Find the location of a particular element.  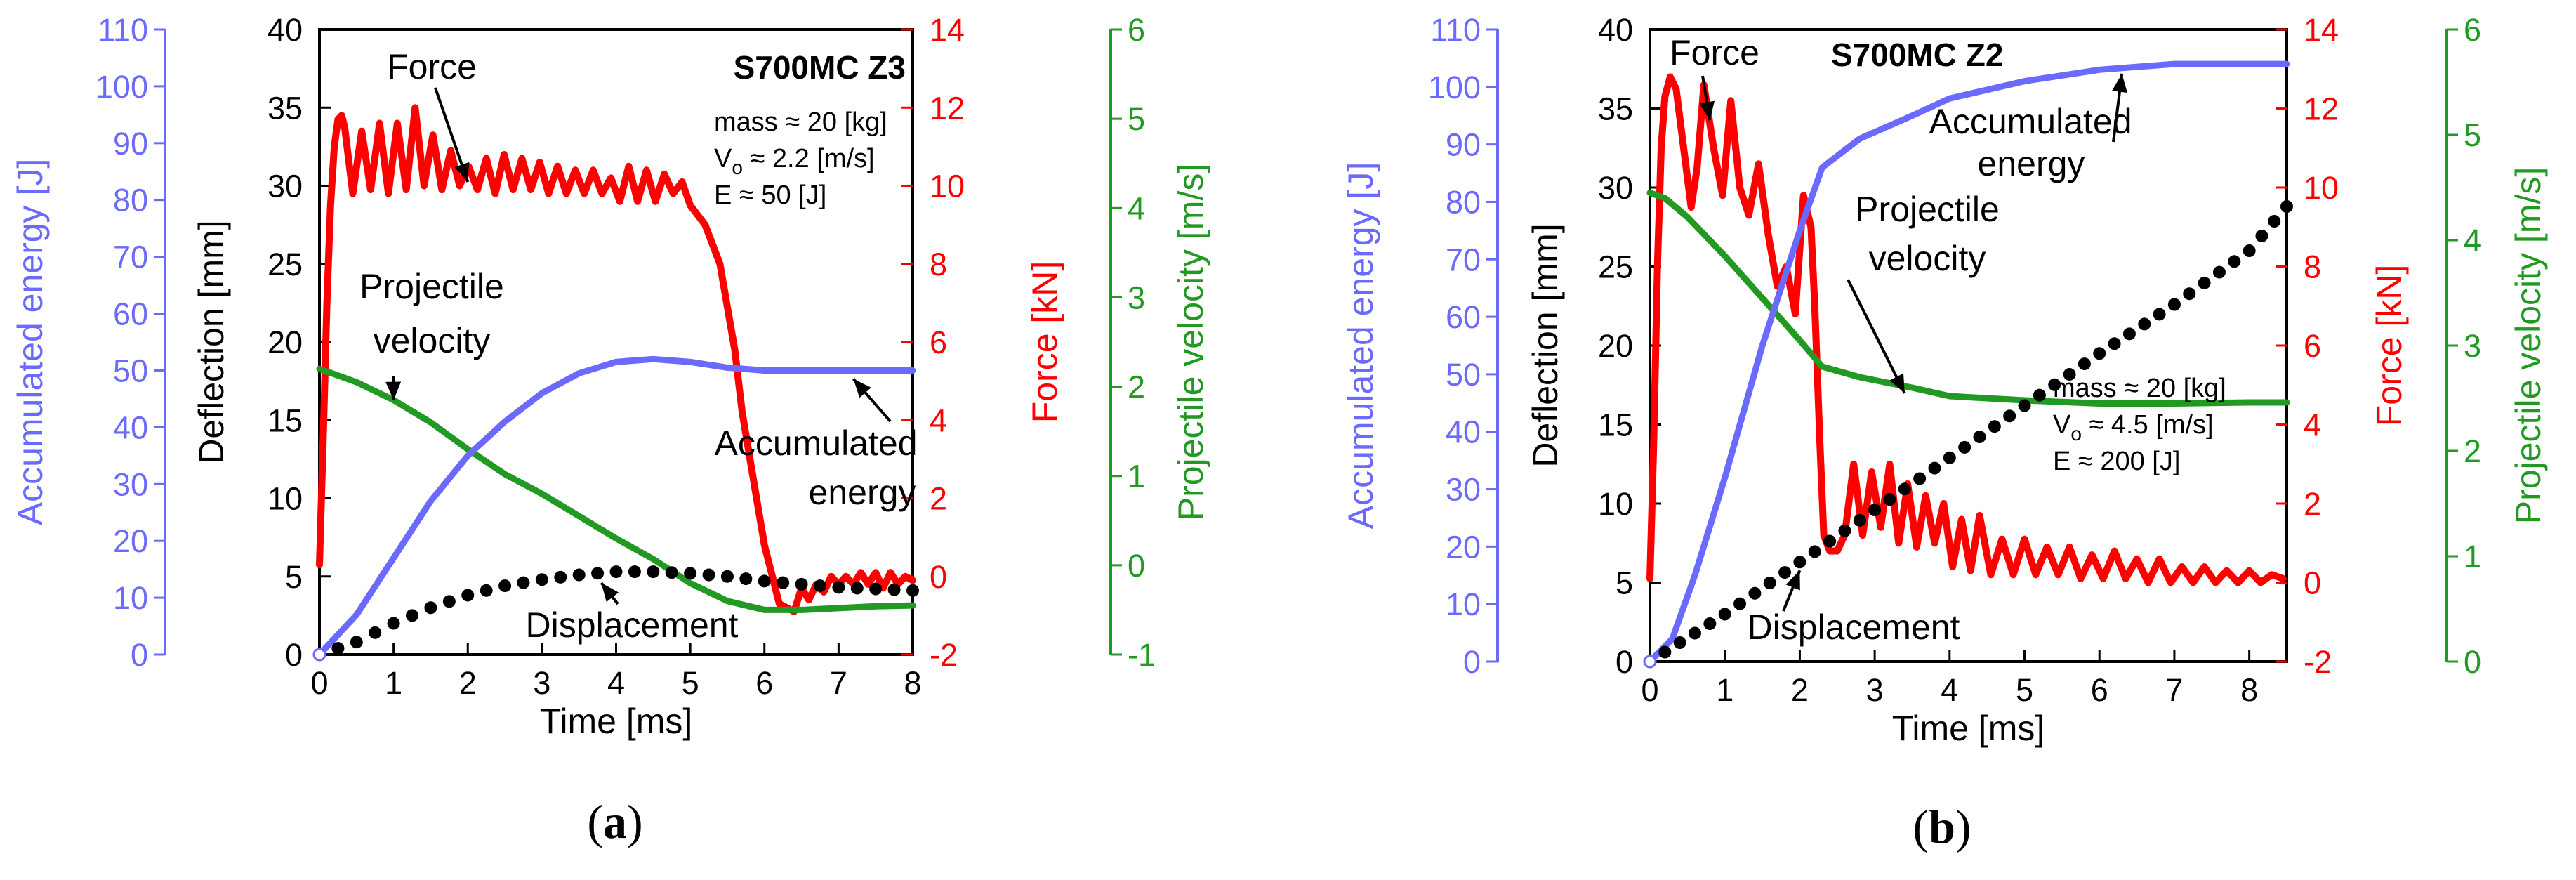

panel-b-force-tick-label: 0 is located at coordinates (2312, 583).